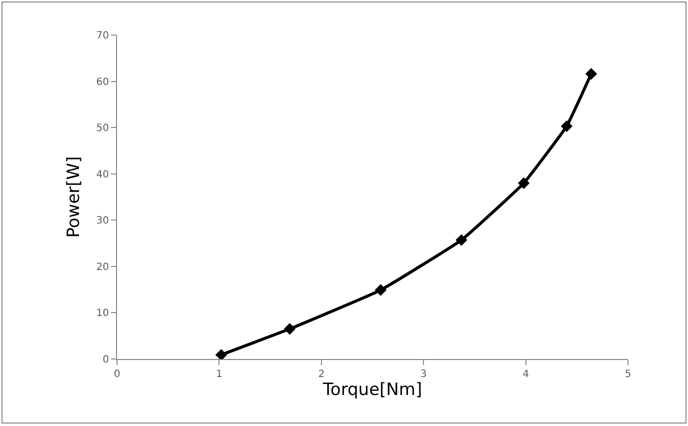 Image resolution: width=688 pixels, height=426 pixels. Describe the element at coordinates (628, 374) in the screenshot. I see `x-tick-label: 5` at that location.